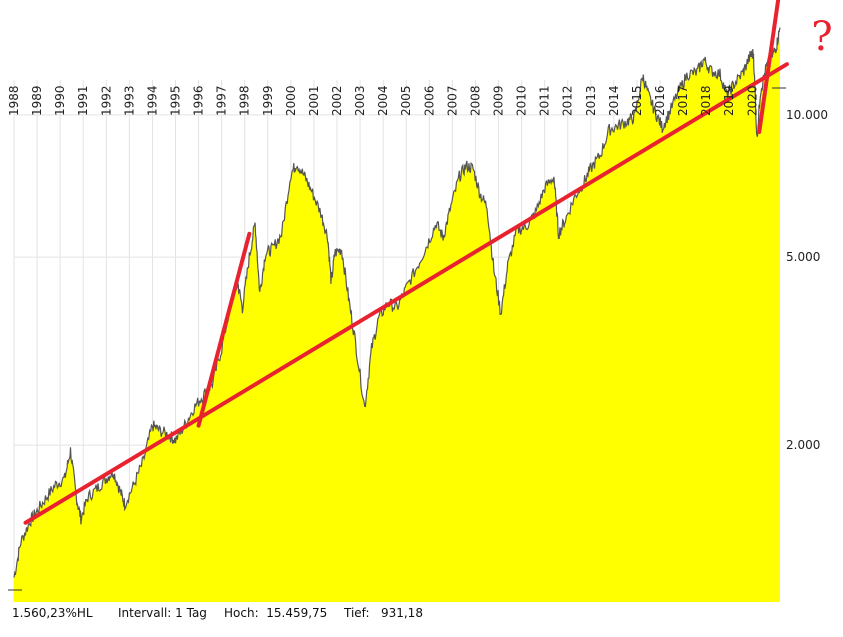 Image resolution: width=843 pixels, height=637 pixels. Describe the element at coordinates (176, 100) in the screenshot. I see `year-tick-label: 1995` at that location.